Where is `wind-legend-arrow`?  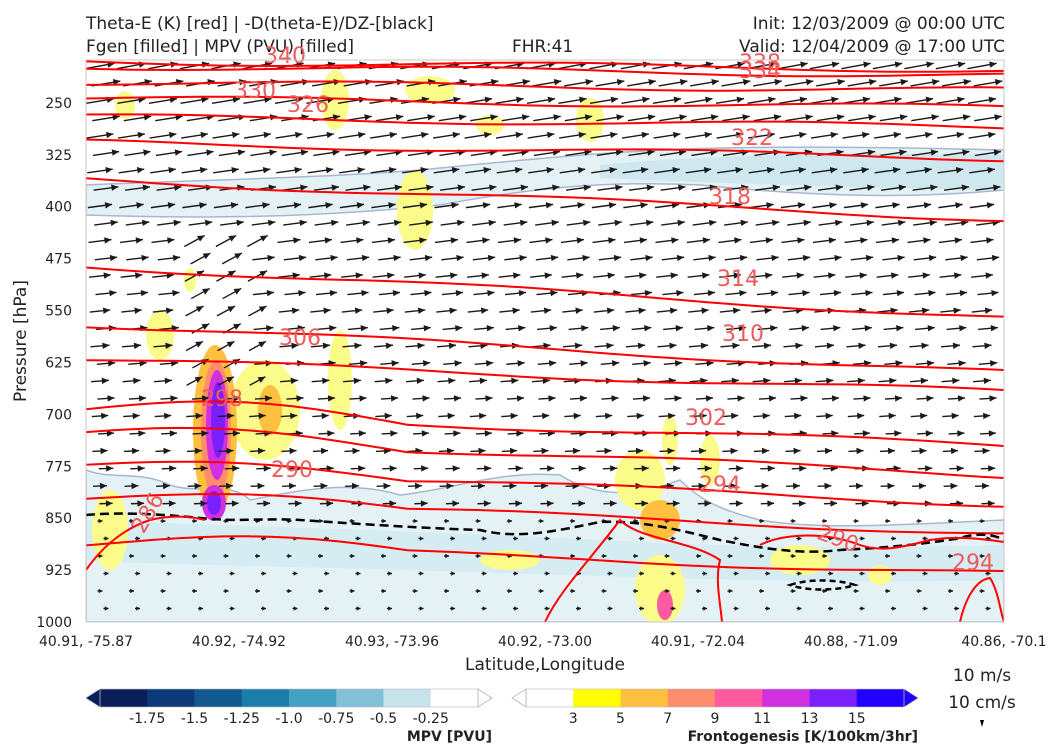 wind-legend-arrow is located at coordinates (982, 723).